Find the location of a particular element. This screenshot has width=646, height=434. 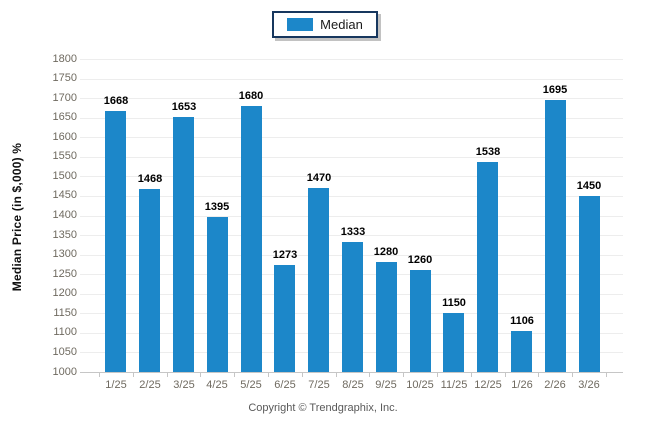

x-tick-label: 8/25 is located at coordinates (353, 385).